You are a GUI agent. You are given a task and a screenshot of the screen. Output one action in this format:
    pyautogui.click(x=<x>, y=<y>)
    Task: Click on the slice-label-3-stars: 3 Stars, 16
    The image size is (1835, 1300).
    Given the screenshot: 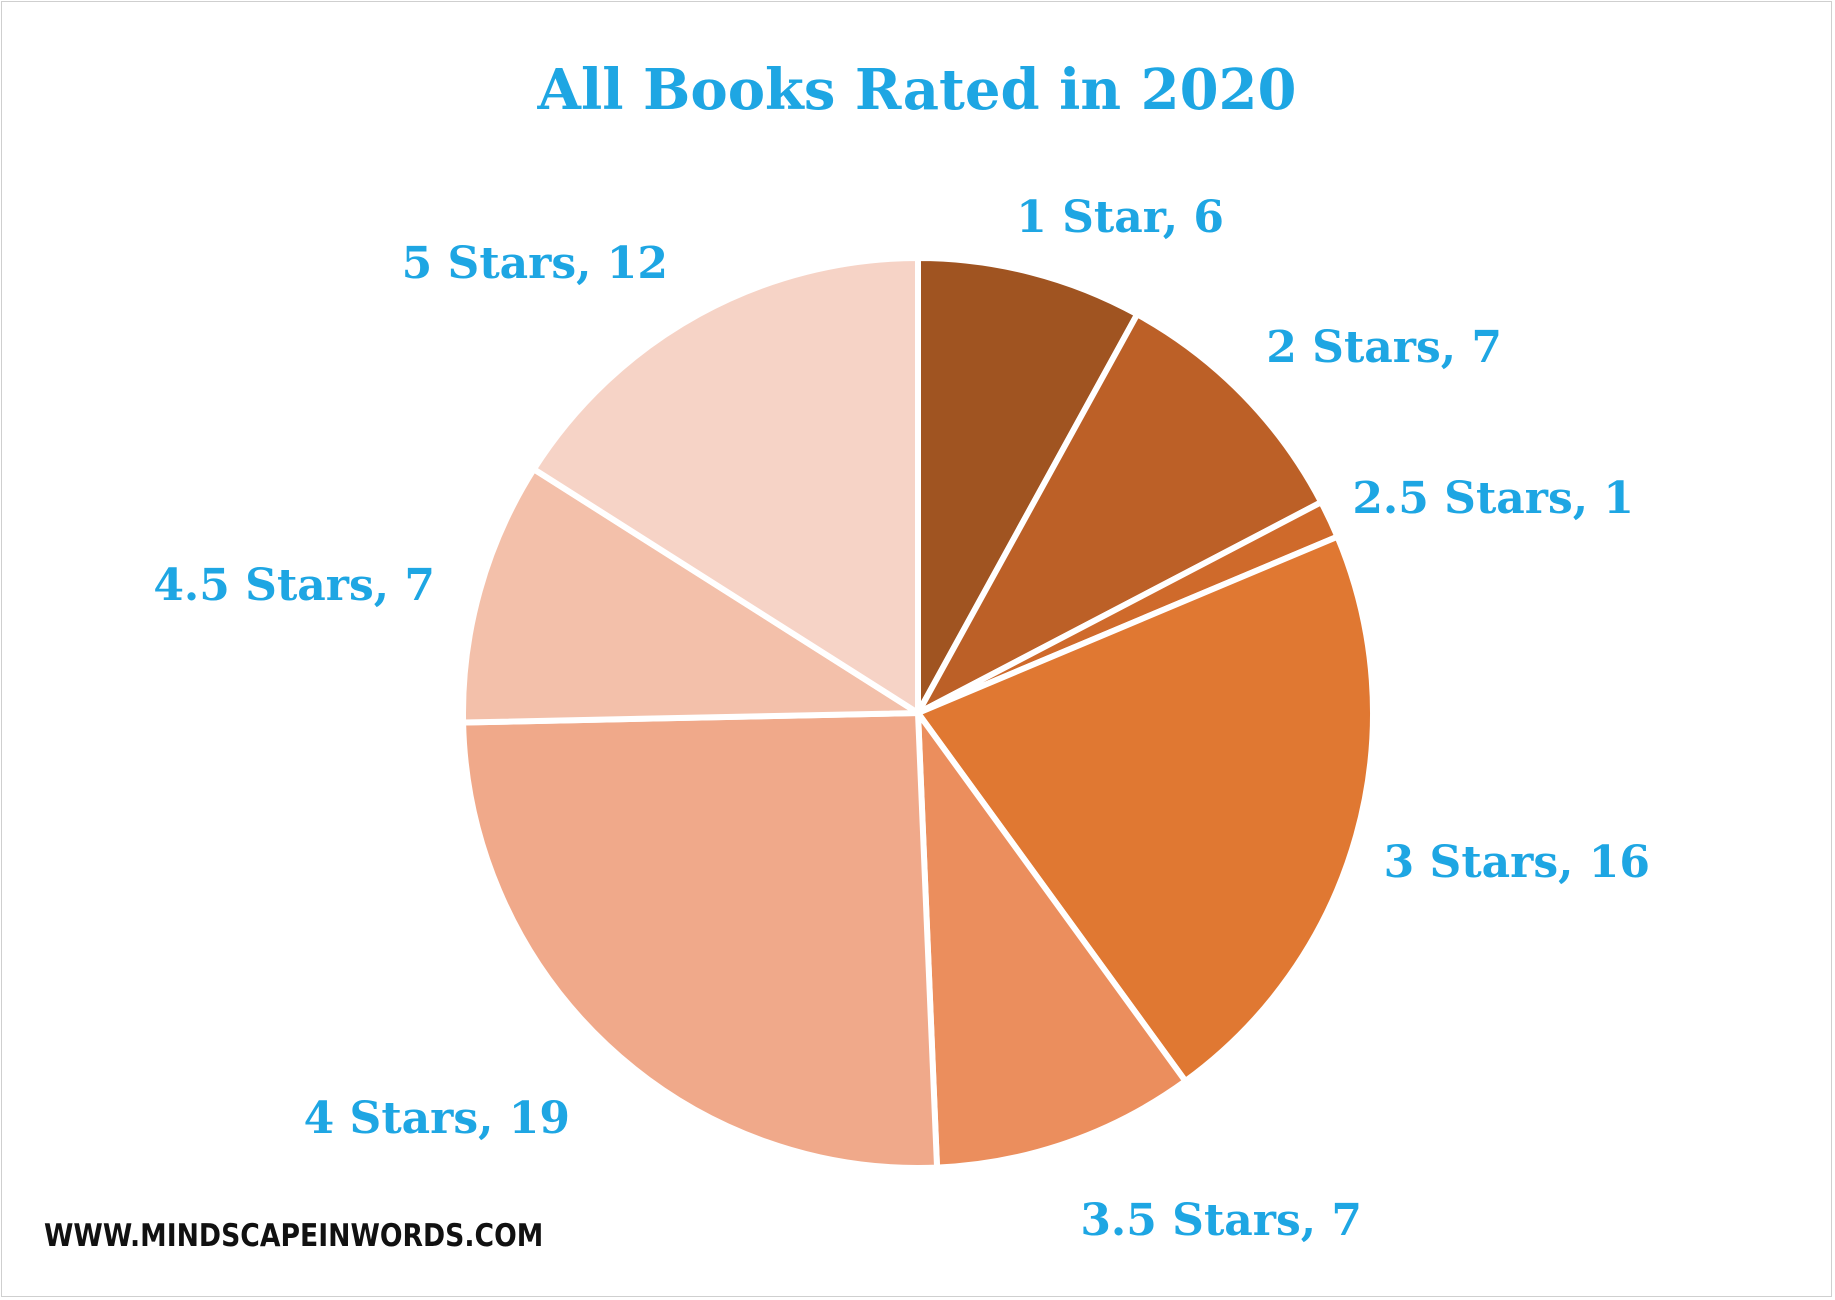 What is the action you would take?
    pyautogui.click(x=1517, y=862)
    